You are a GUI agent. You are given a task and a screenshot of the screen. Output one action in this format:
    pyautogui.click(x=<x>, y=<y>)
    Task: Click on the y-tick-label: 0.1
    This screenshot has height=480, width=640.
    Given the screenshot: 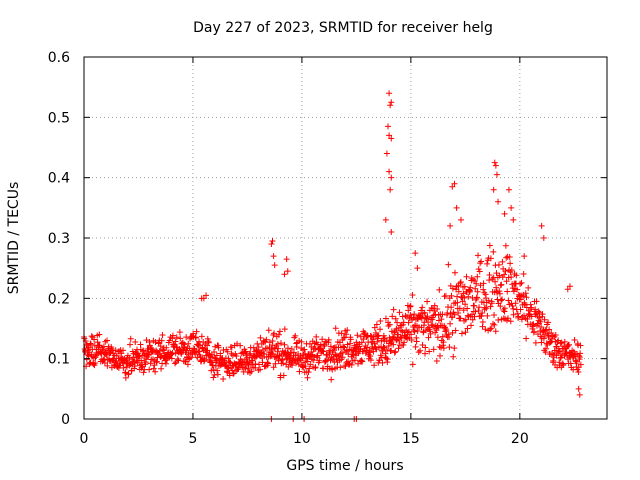 What is the action you would take?
    pyautogui.click(x=59, y=360)
    